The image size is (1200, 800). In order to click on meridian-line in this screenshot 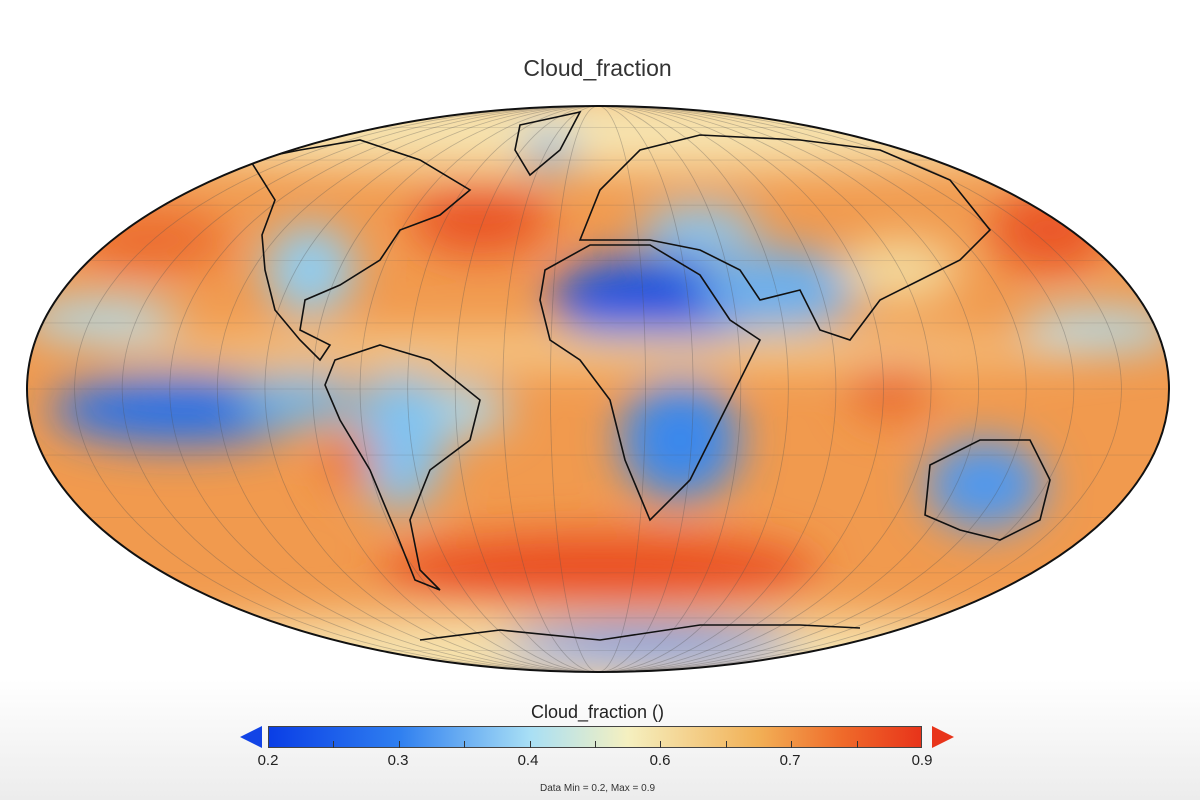, I will do `click(598, 389)`.